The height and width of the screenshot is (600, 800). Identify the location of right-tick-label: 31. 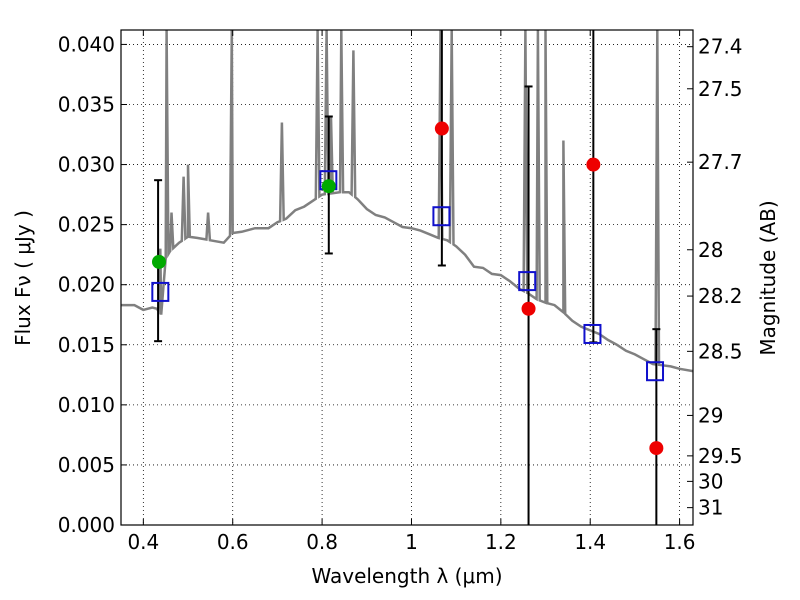
(710, 508).